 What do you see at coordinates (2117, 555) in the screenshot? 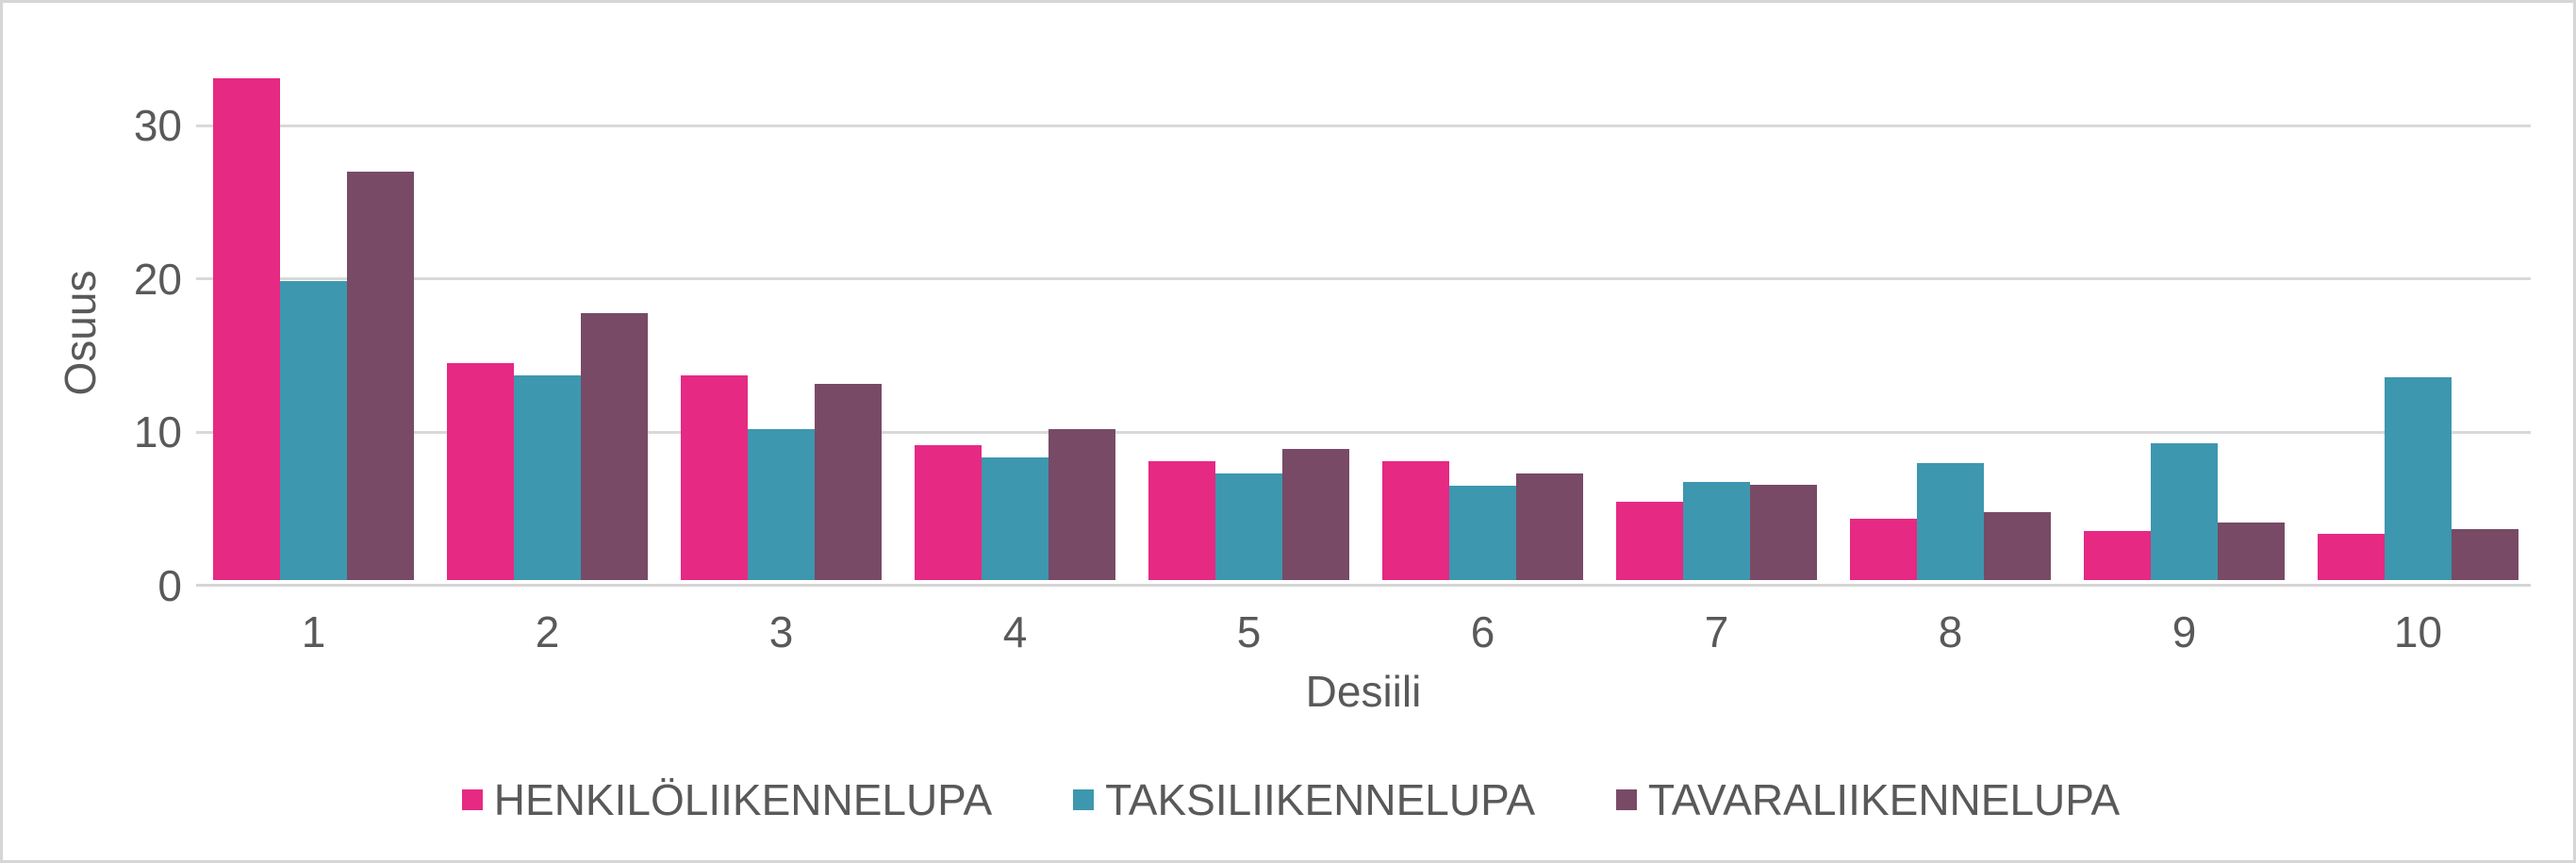
I see `bar-henkilöliikennelupa-desiili-9` at bounding box center [2117, 555].